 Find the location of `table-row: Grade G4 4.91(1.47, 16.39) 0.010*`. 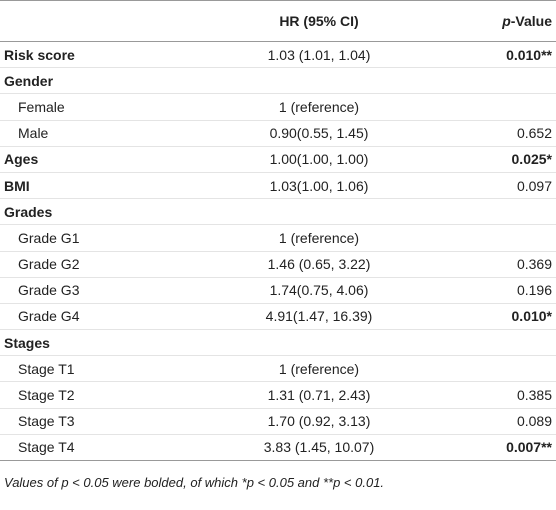

table-row: Grade G4 4.91(1.47, 16.39) 0.010* is located at coordinates (278, 317).